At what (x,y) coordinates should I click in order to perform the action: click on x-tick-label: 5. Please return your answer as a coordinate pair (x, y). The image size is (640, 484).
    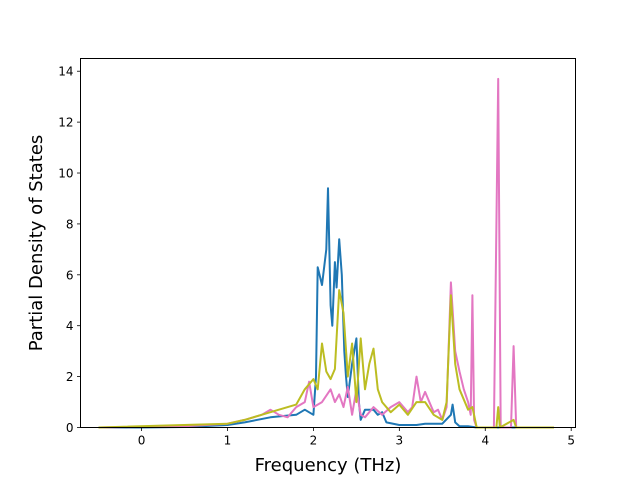
    Looking at the image, I should click on (571, 441).